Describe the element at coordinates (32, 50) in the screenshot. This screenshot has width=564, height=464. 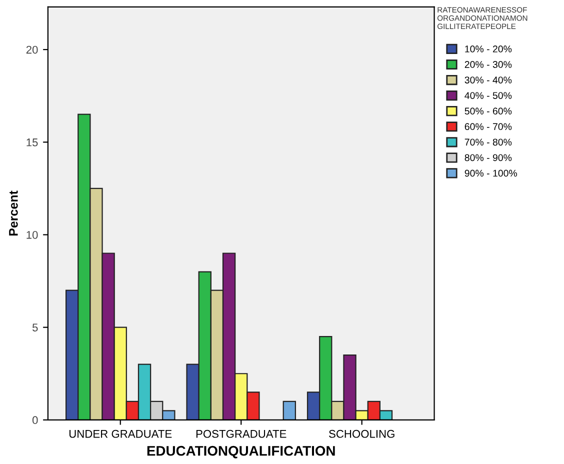
I see `y-tick-label: 20` at that location.